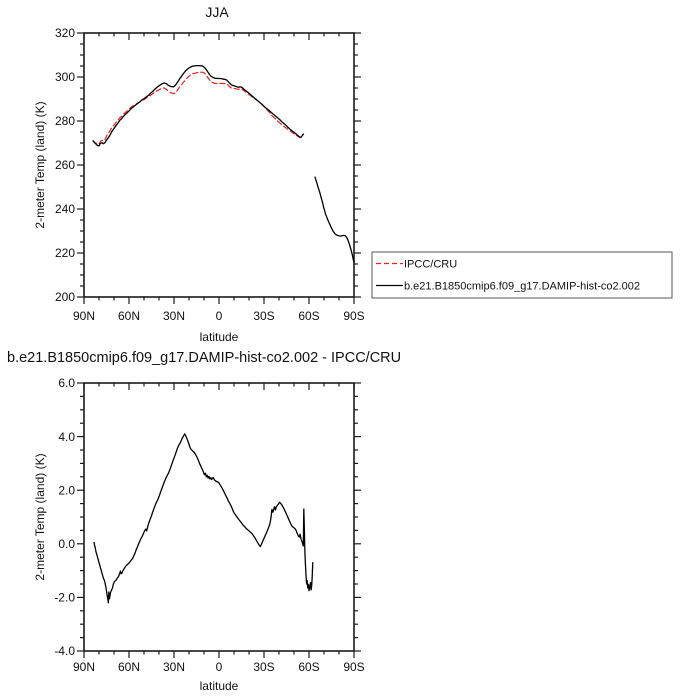  What do you see at coordinates (223, 163) in the screenshot?
I see `top-curves` at bounding box center [223, 163].